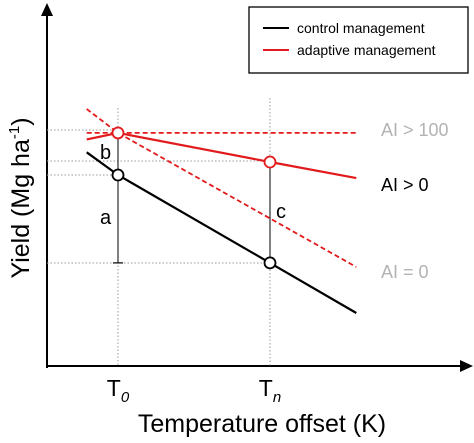 The image size is (474, 443). I want to click on x-ticks: T0 Tn, so click(194, 390).